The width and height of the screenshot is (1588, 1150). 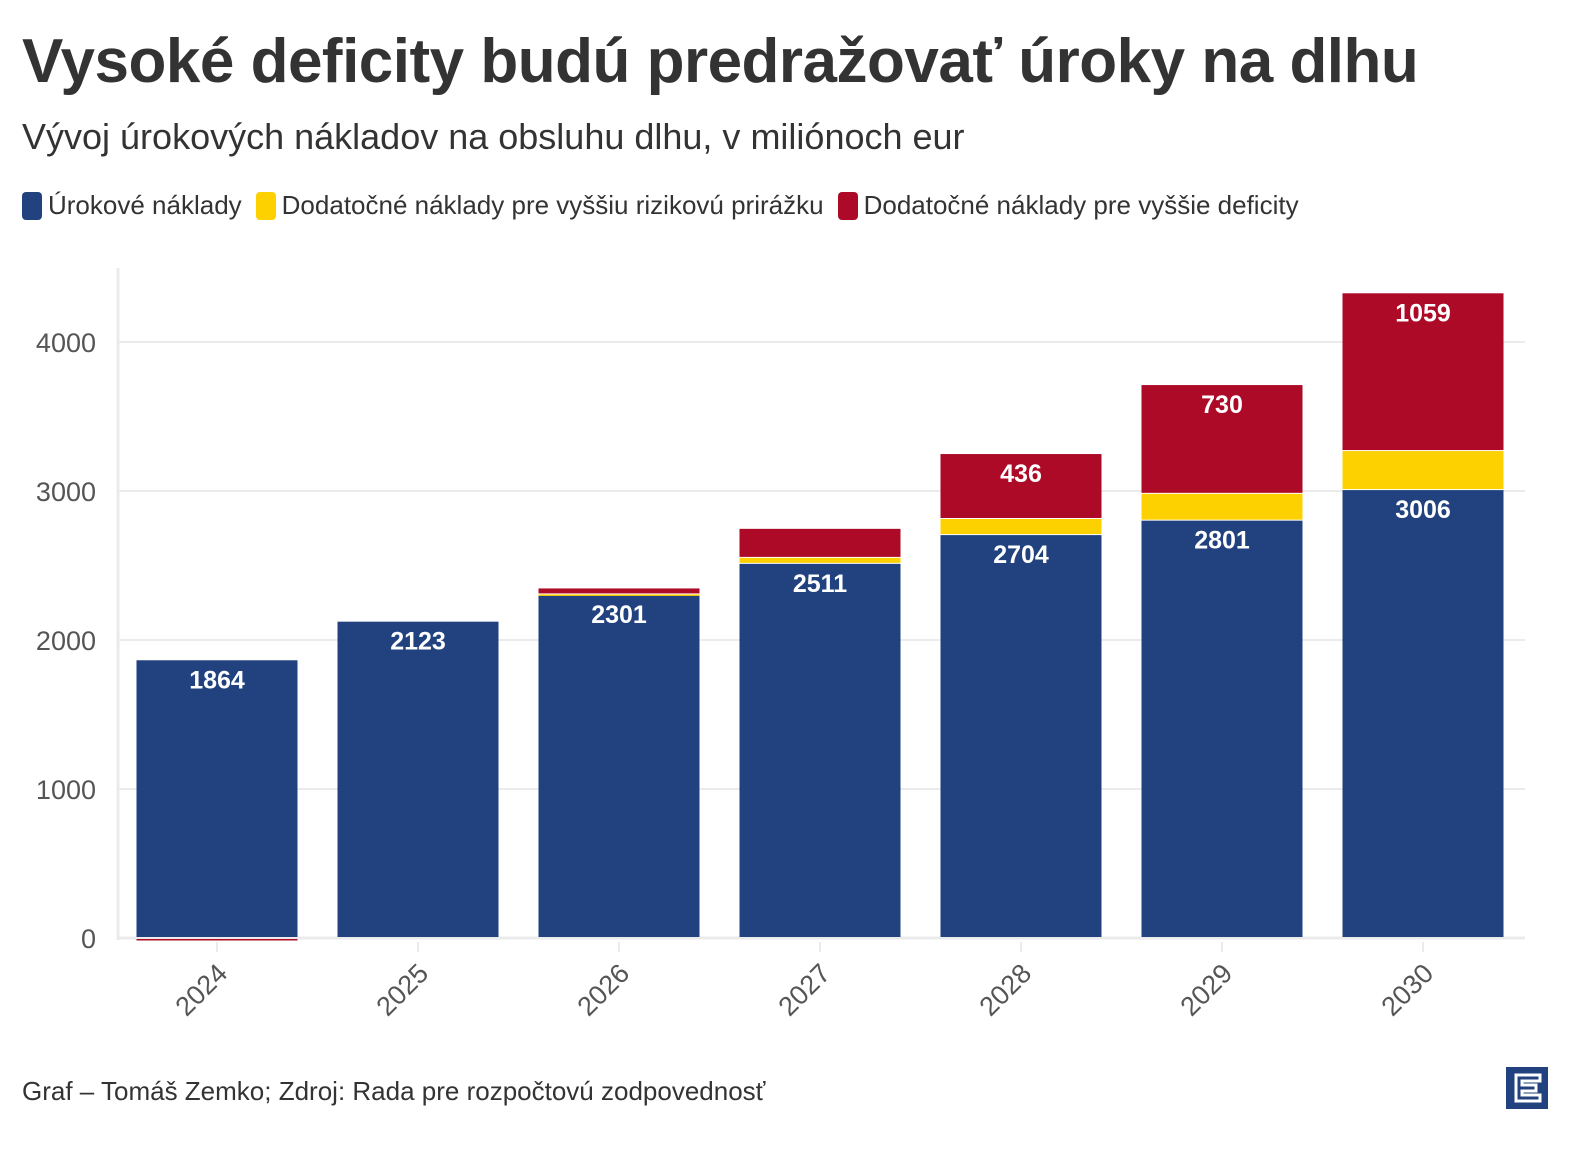 I want to click on bar-deficit-2029, so click(x=1222, y=439).